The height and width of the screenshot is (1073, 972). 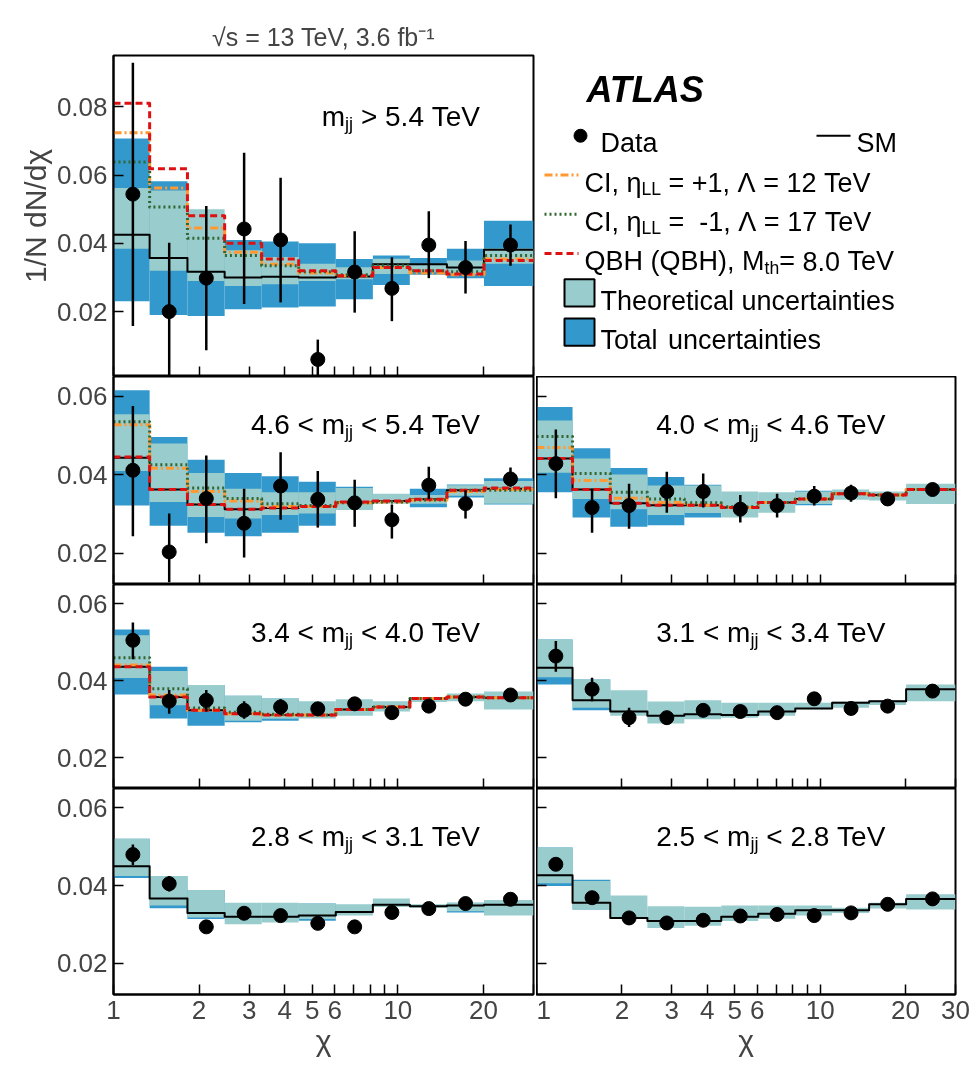 I want to click on y-axis-title: 1/N dN/dχ, so click(x=35, y=216).